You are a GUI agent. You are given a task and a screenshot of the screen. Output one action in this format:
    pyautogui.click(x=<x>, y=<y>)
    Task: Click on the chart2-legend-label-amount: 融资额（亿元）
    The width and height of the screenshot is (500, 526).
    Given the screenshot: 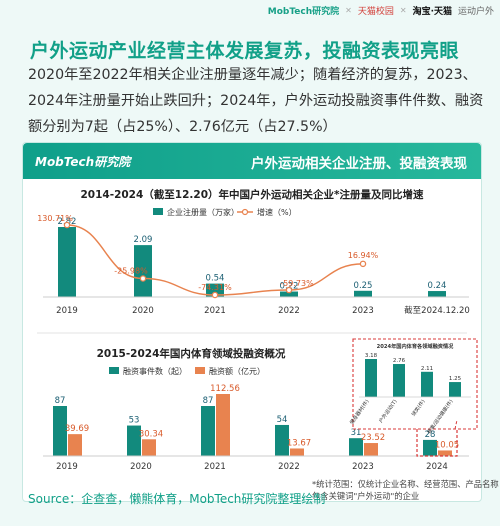 What is the action you would take?
    pyautogui.click(x=237, y=371)
    